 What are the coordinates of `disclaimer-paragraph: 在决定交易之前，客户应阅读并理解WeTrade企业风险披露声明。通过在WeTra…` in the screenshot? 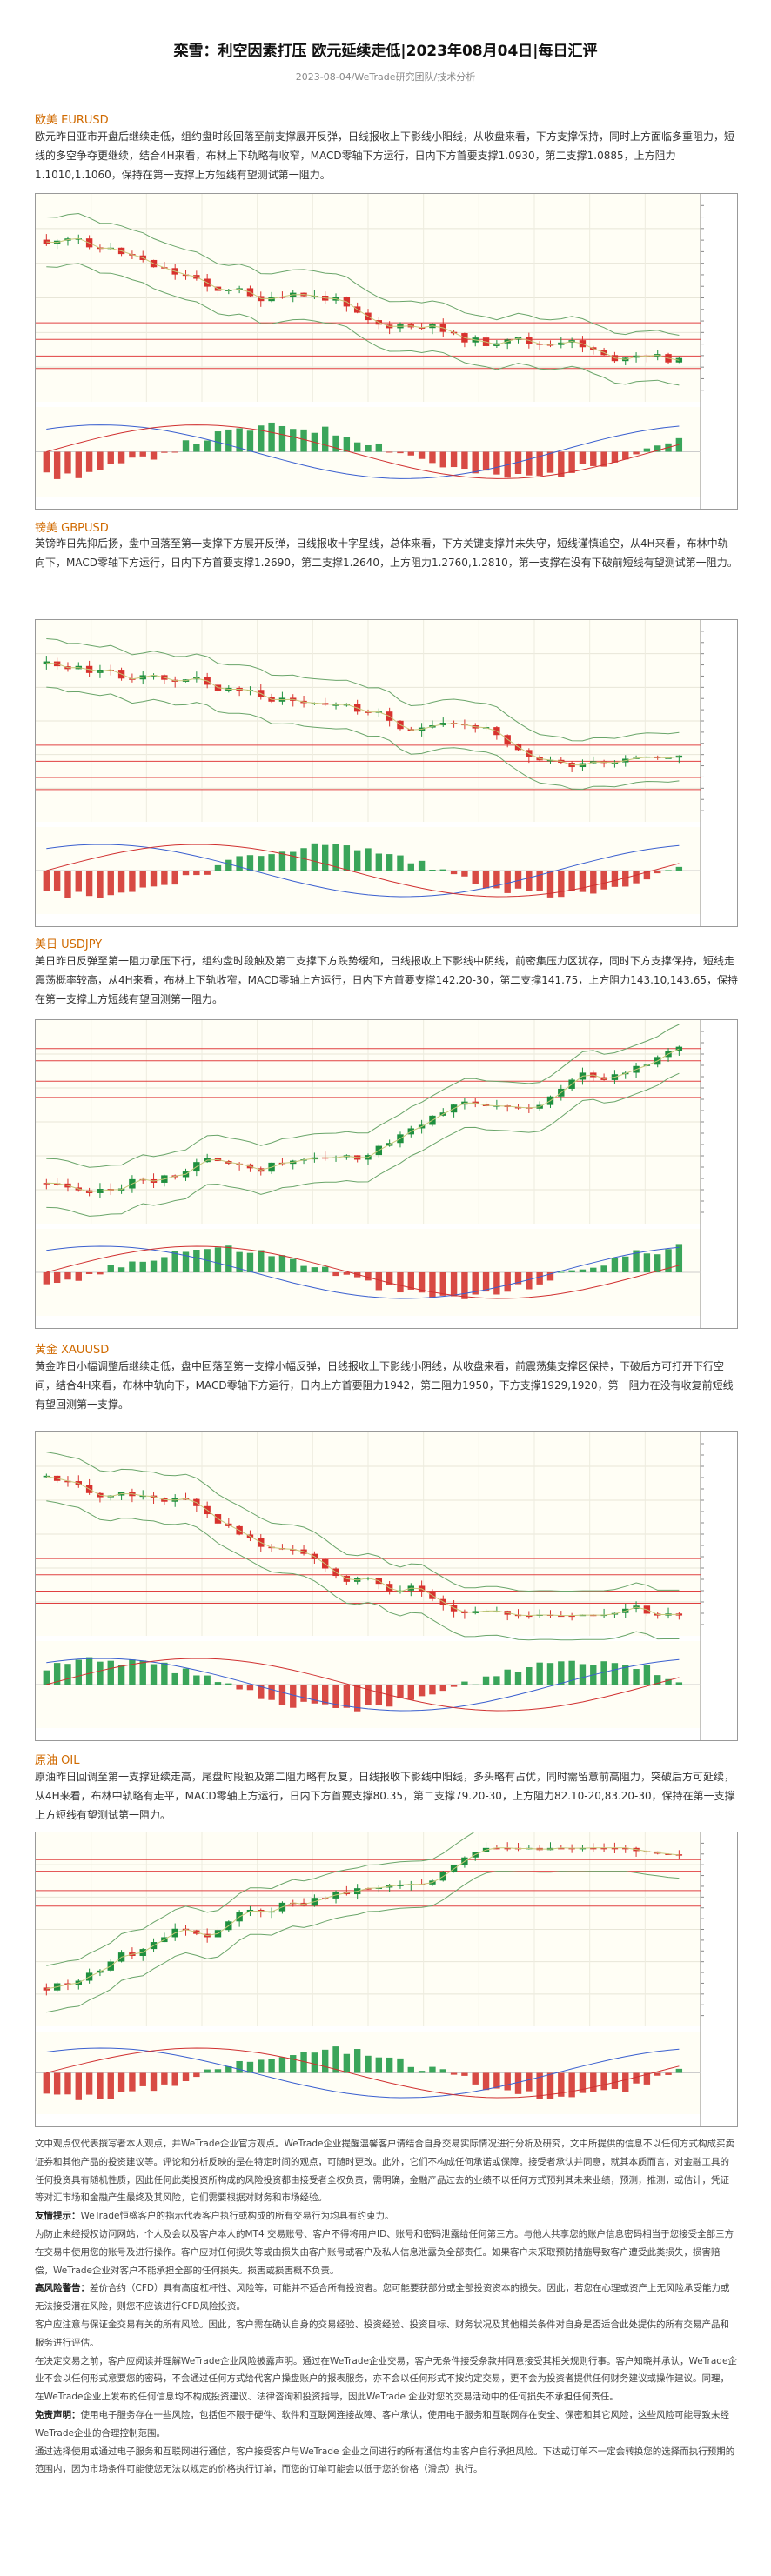 It's located at (386, 2379).